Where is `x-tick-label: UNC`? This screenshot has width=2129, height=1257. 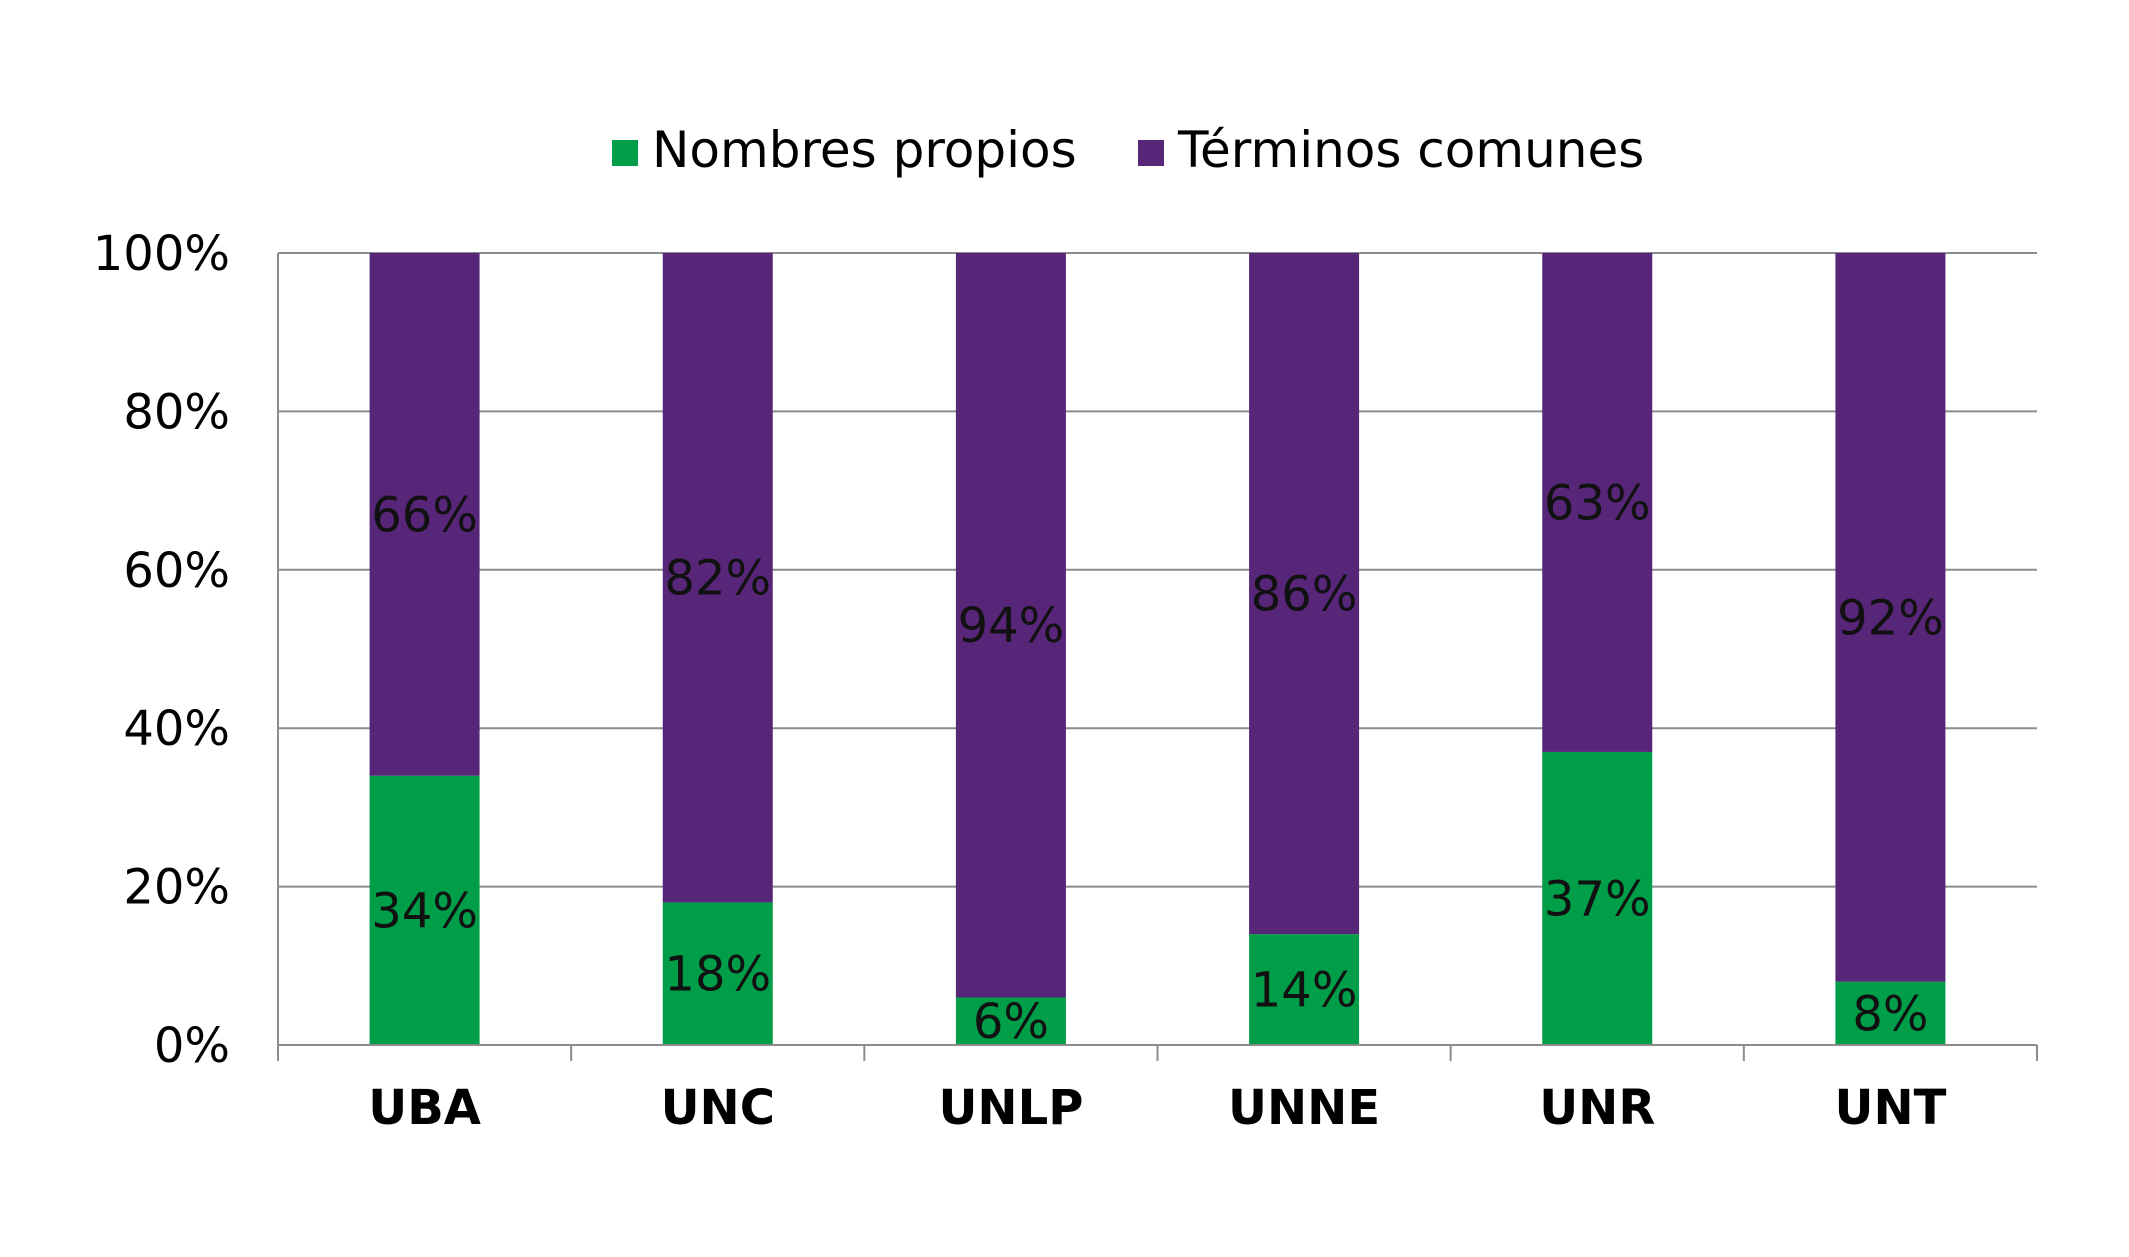
x-tick-label: UNC is located at coordinates (718, 1108).